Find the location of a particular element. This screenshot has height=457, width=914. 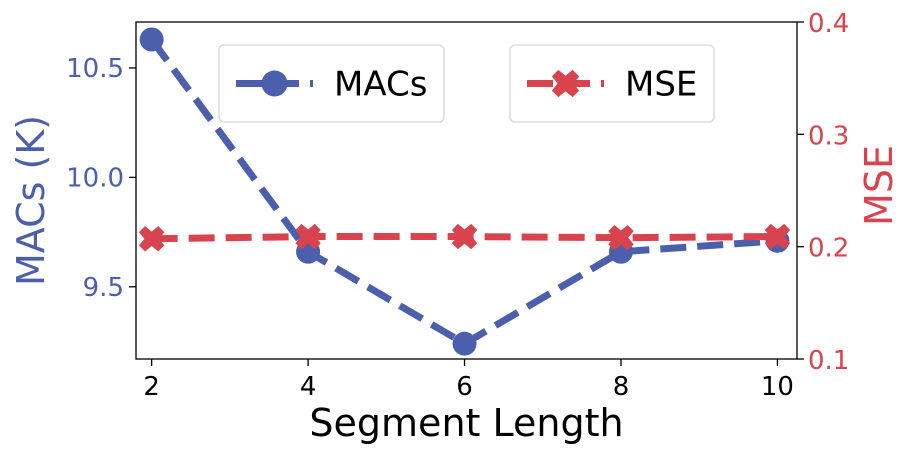

y-right-tick-label: 0.3 is located at coordinates (828, 136).